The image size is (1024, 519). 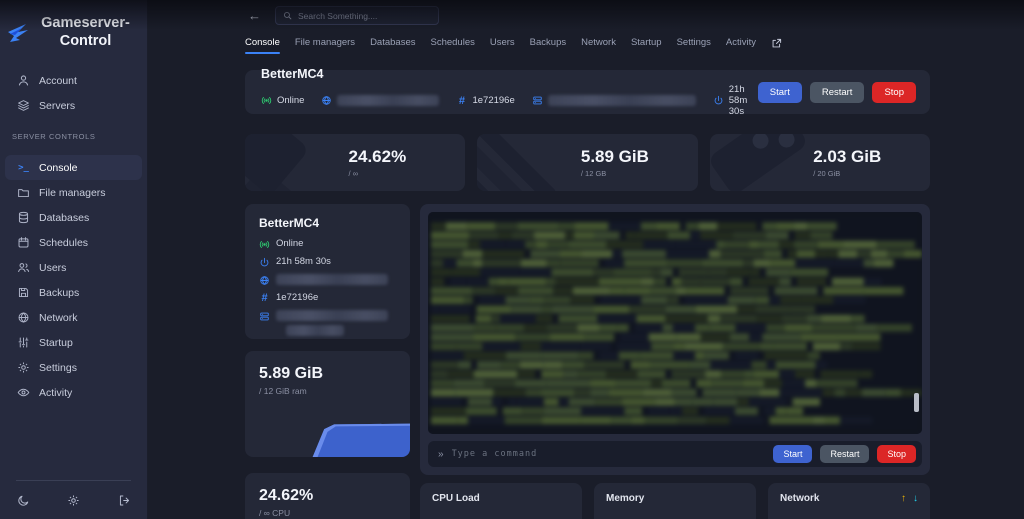 What do you see at coordinates (327, 496) in the screenshot?
I see `cpu-usage-card: 24.62% / ∞ CPU` at bounding box center [327, 496].